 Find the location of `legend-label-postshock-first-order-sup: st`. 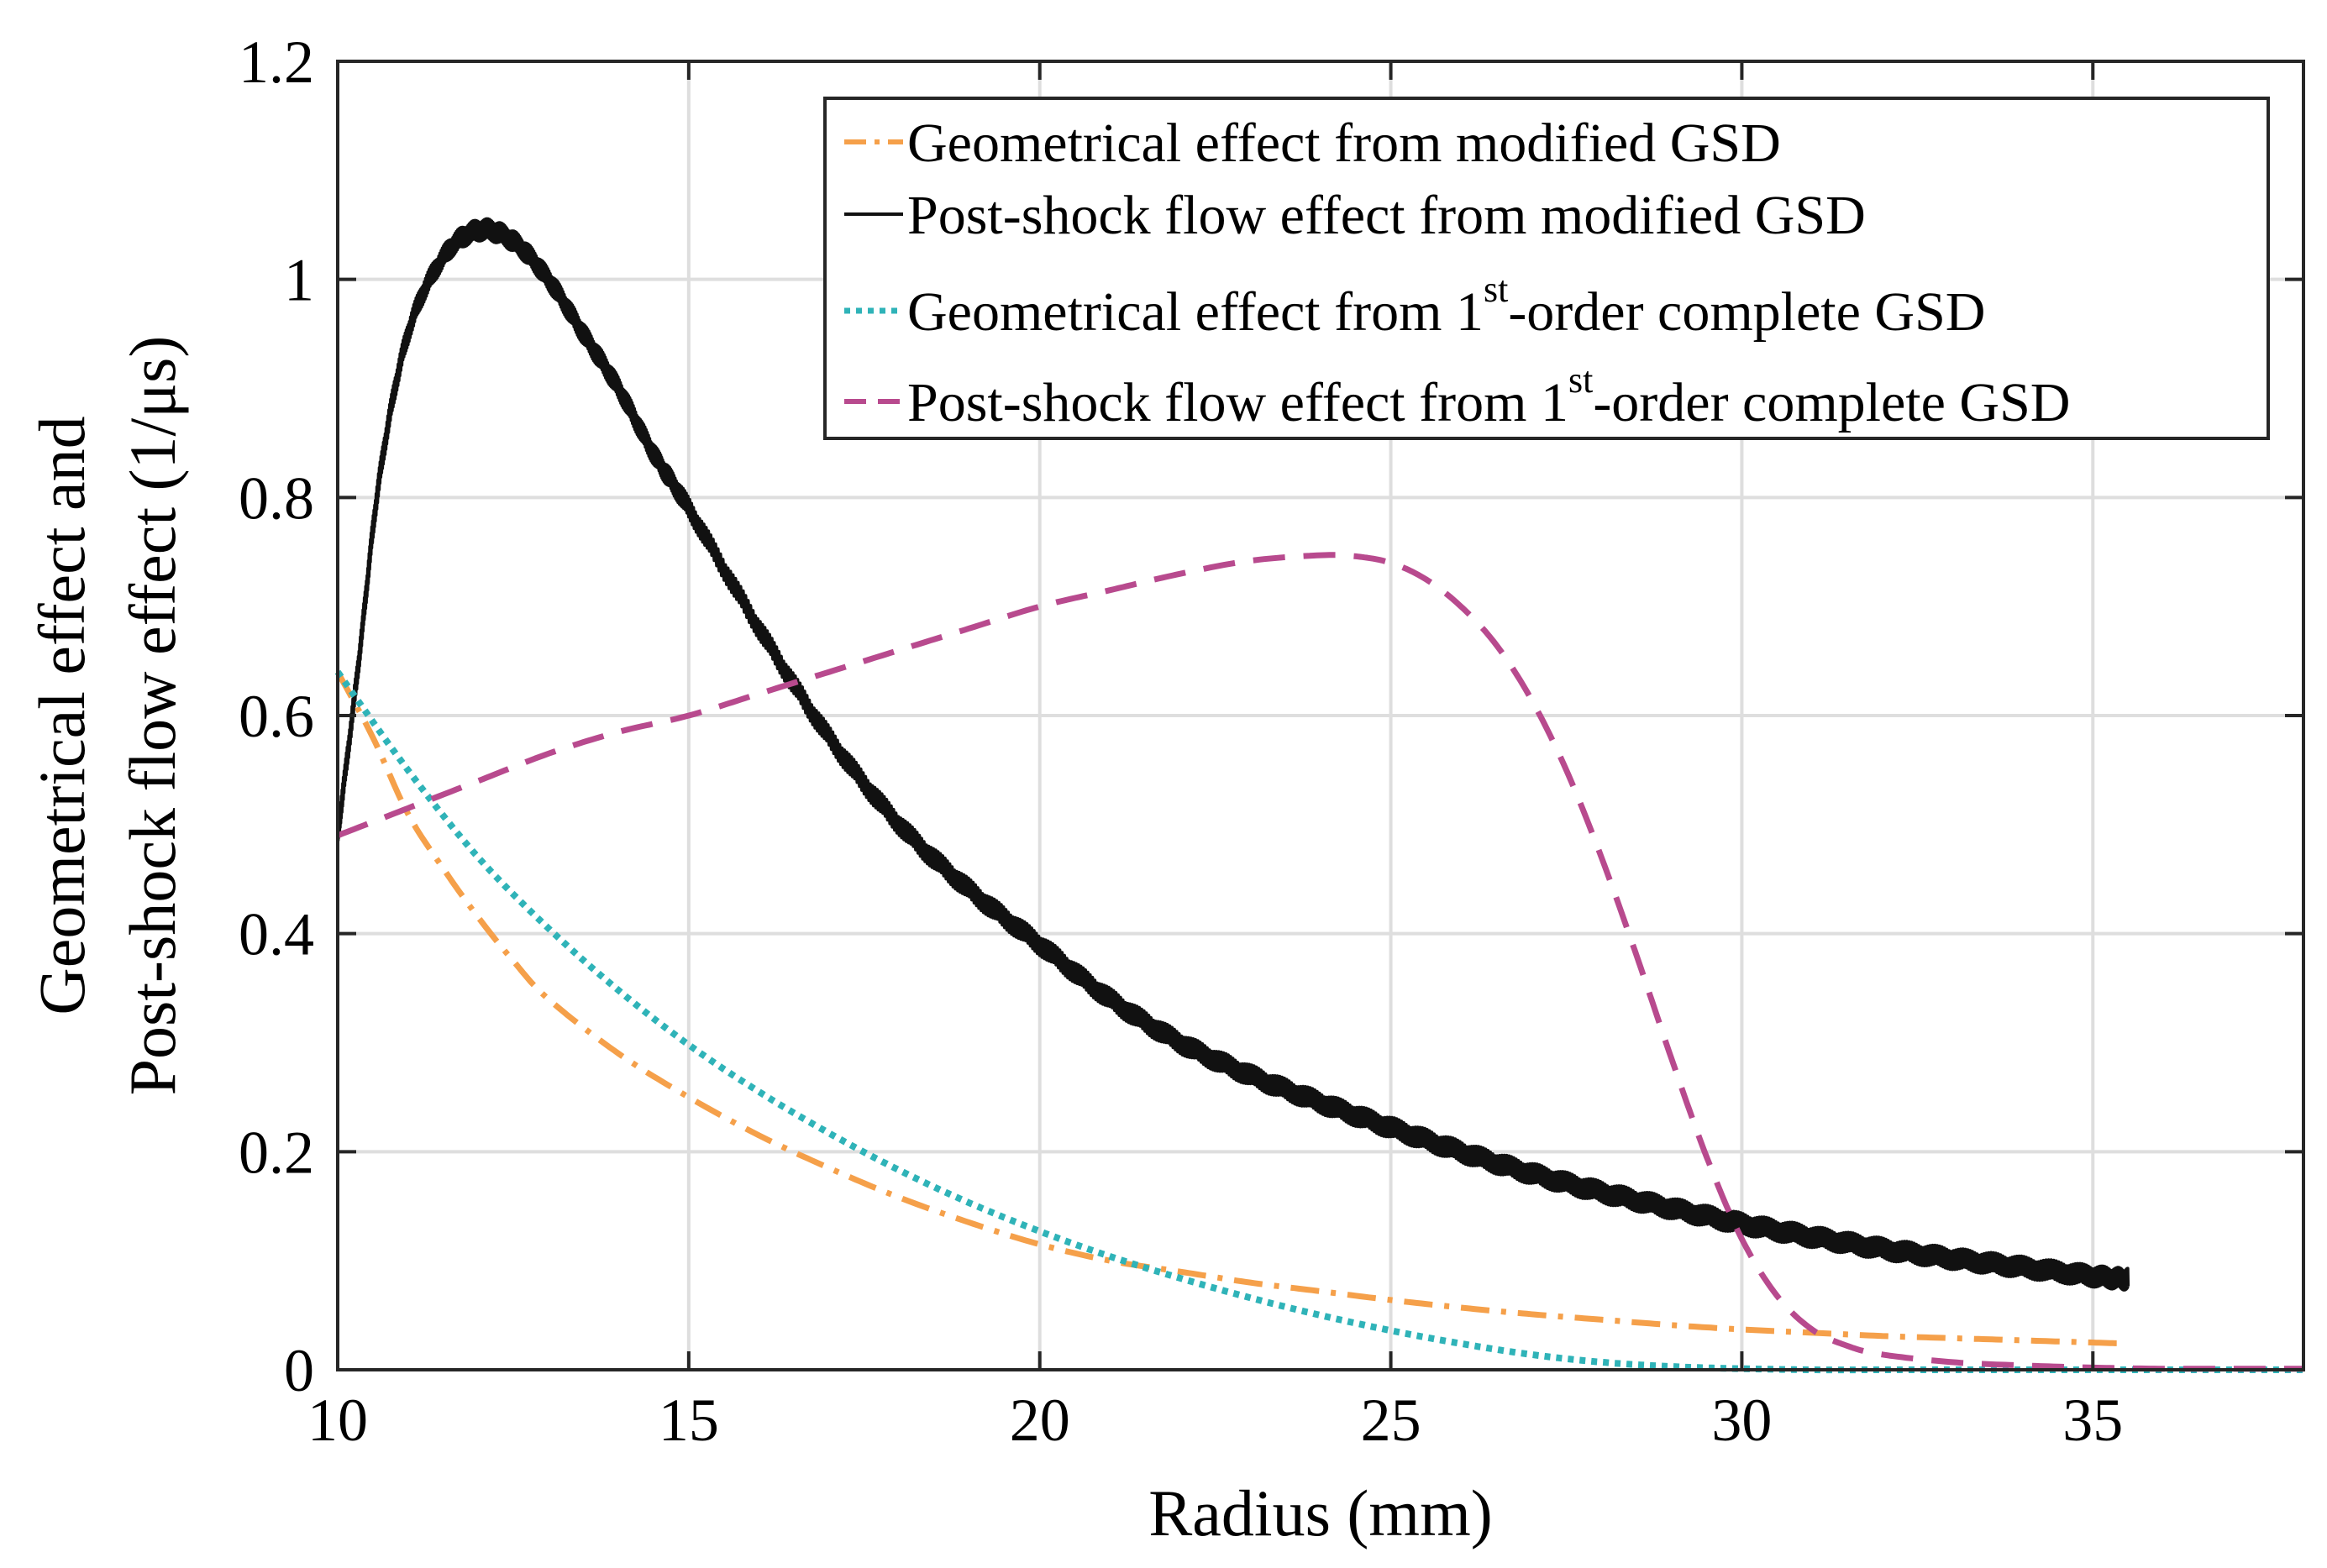

legend-label-postshock-first-order-sup: st is located at coordinates (1580, 380).